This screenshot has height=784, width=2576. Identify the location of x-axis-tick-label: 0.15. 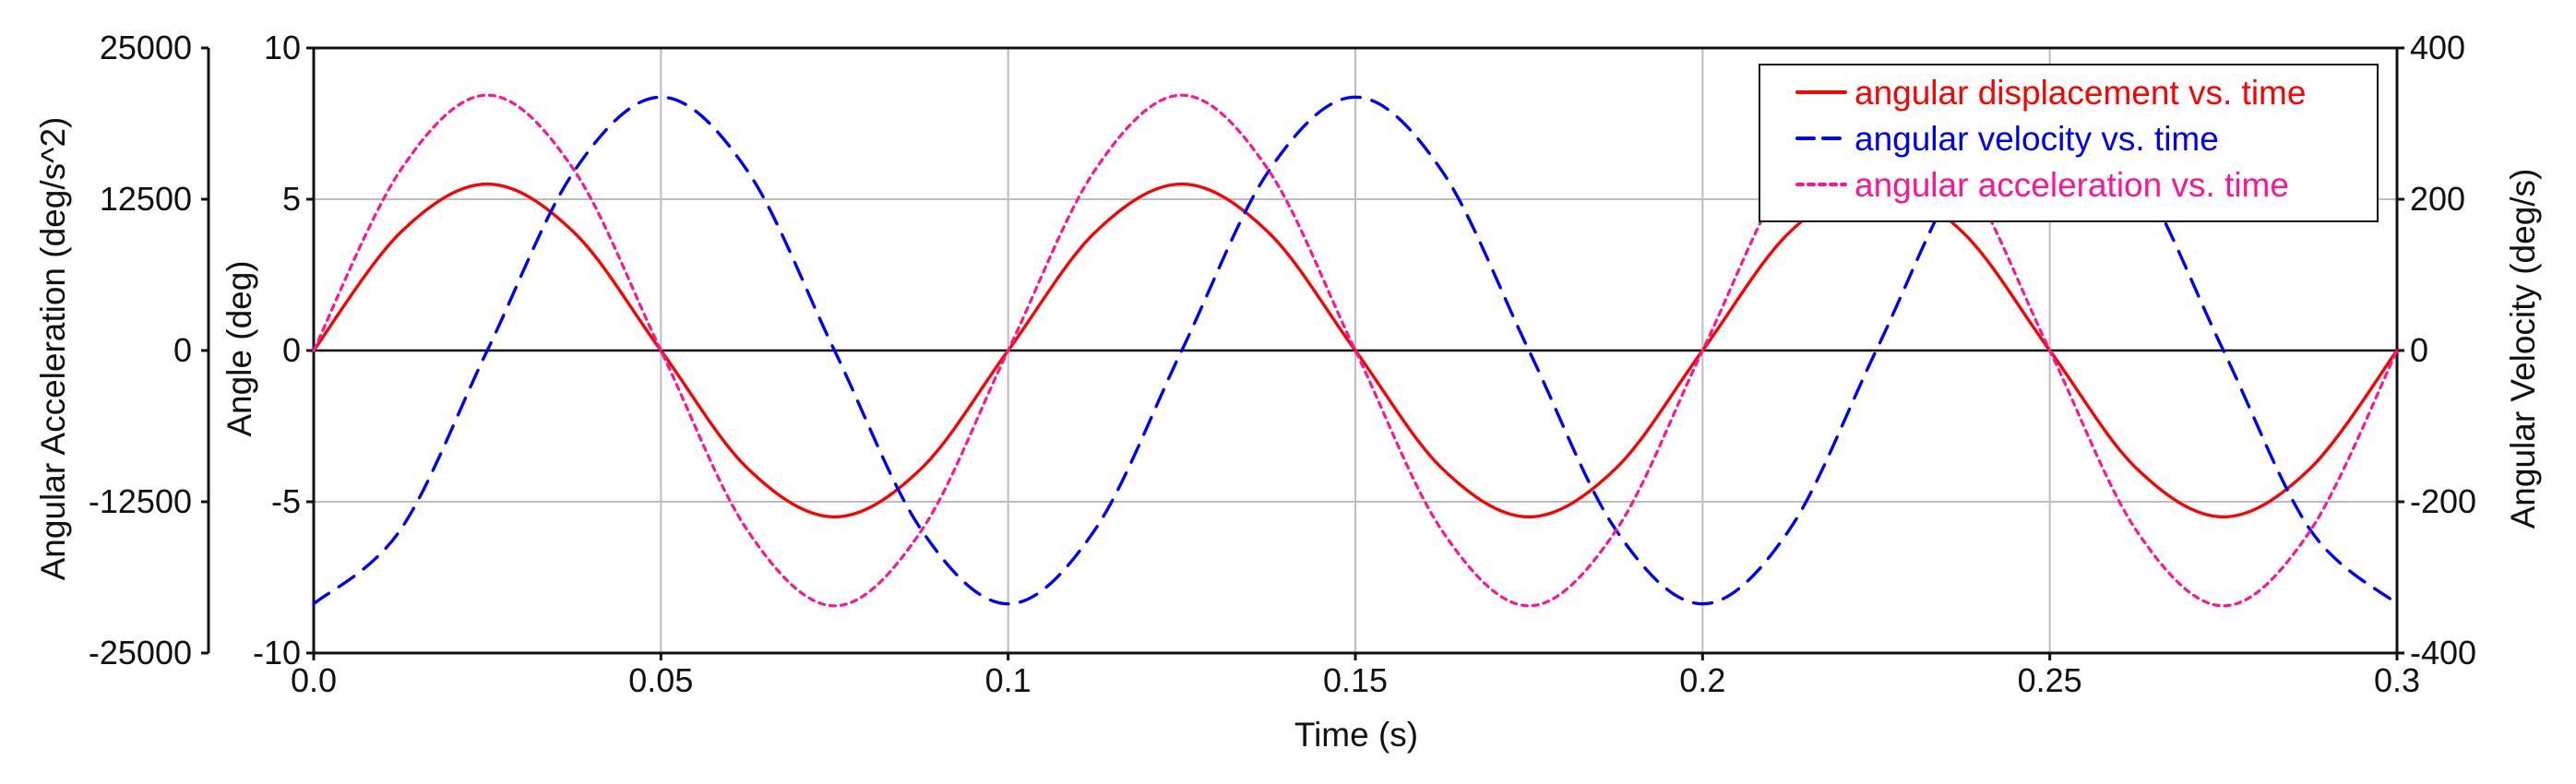
(1355, 680).